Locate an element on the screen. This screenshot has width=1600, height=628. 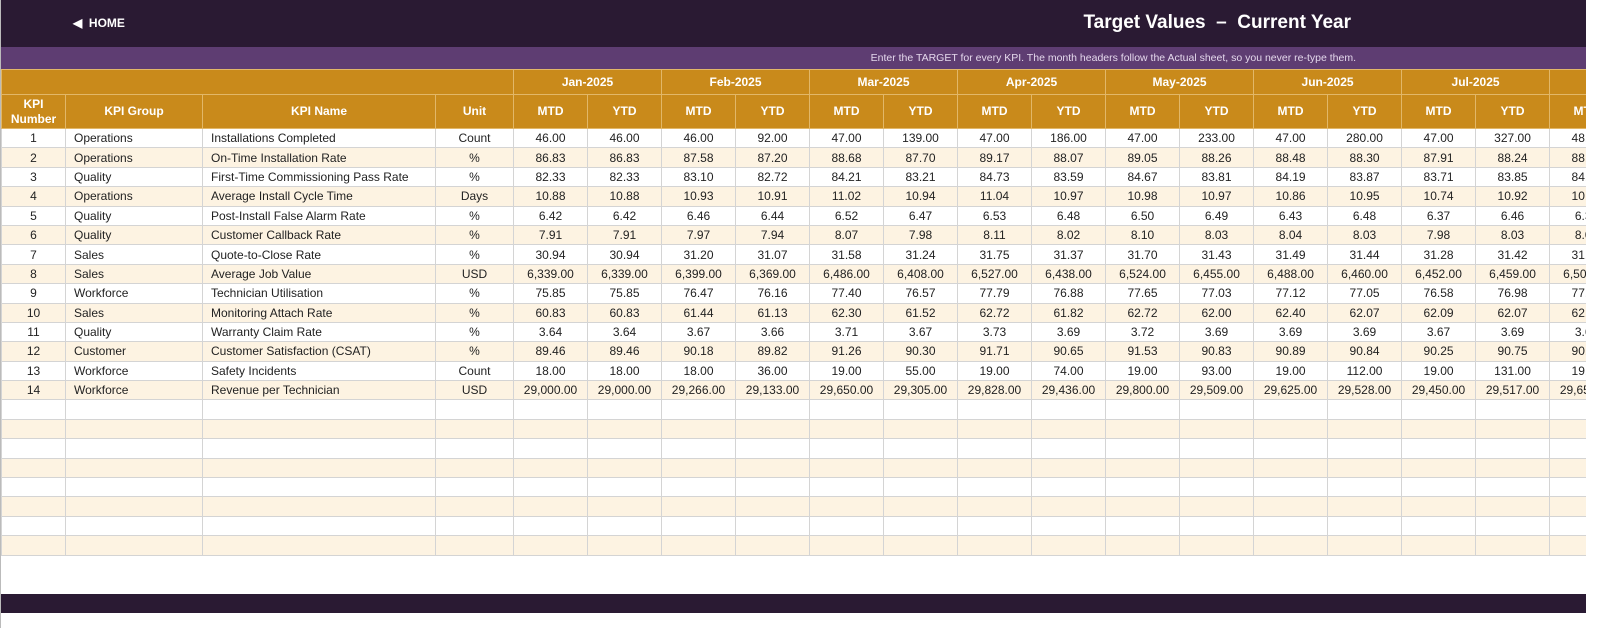
cell: 75.85 is located at coordinates (550, 293).